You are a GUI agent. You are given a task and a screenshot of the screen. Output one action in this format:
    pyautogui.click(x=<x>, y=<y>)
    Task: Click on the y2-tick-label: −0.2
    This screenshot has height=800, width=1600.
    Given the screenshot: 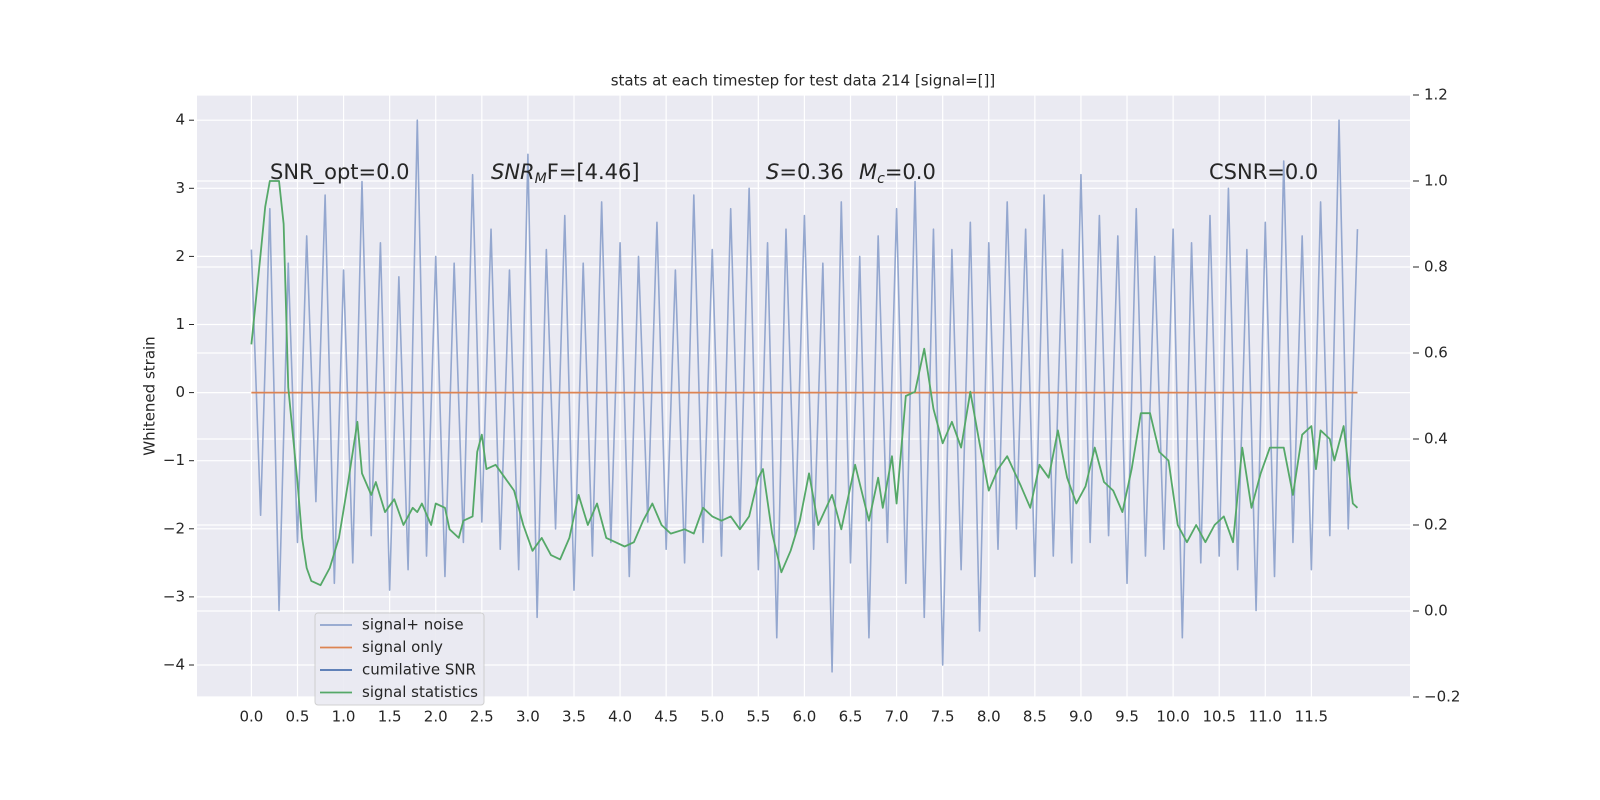 What is the action you would take?
    pyautogui.click(x=1442, y=697)
    